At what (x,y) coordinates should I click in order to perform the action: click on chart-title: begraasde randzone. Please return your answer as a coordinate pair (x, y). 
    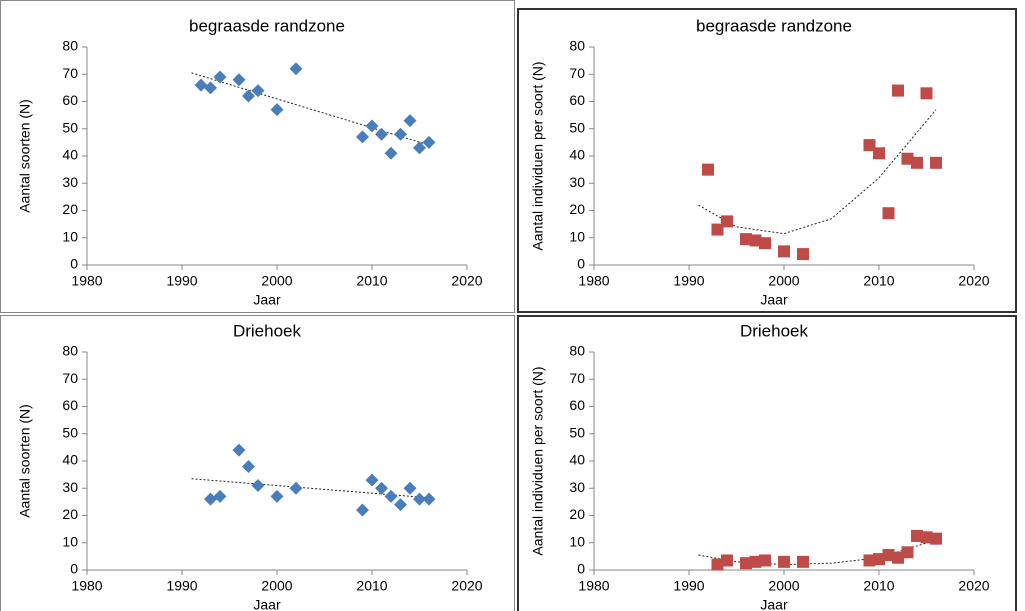
    Looking at the image, I should click on (267, 25).